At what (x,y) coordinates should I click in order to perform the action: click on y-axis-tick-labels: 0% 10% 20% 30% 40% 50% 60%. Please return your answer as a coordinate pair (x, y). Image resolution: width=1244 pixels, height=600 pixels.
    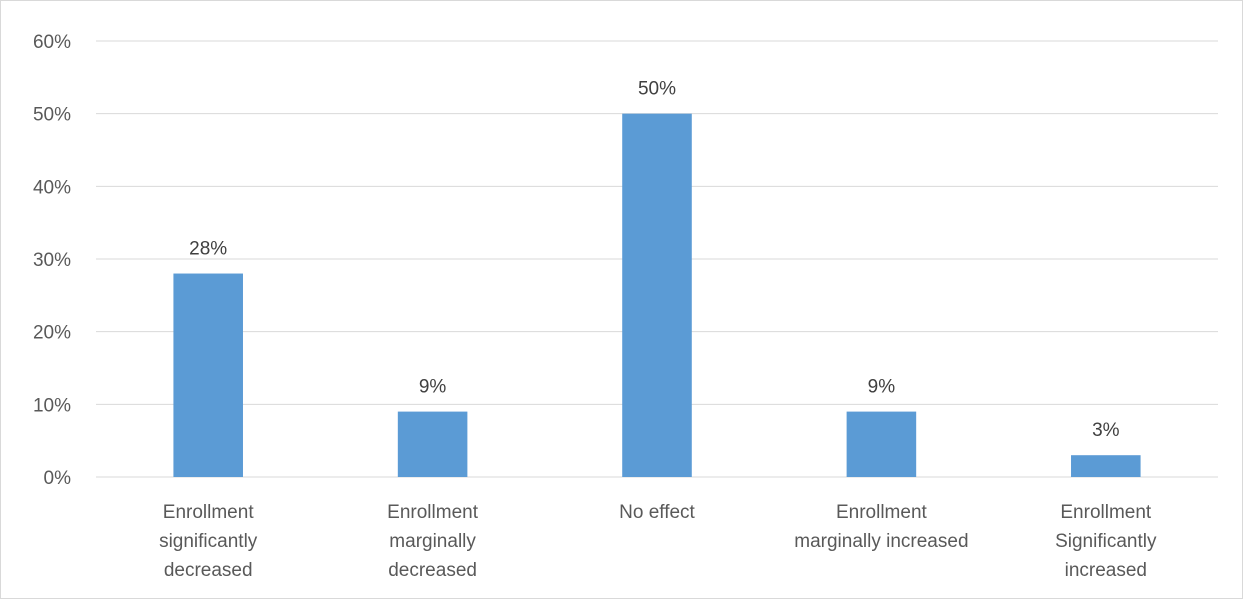
    Looking at the image, I should click on (52, 260).